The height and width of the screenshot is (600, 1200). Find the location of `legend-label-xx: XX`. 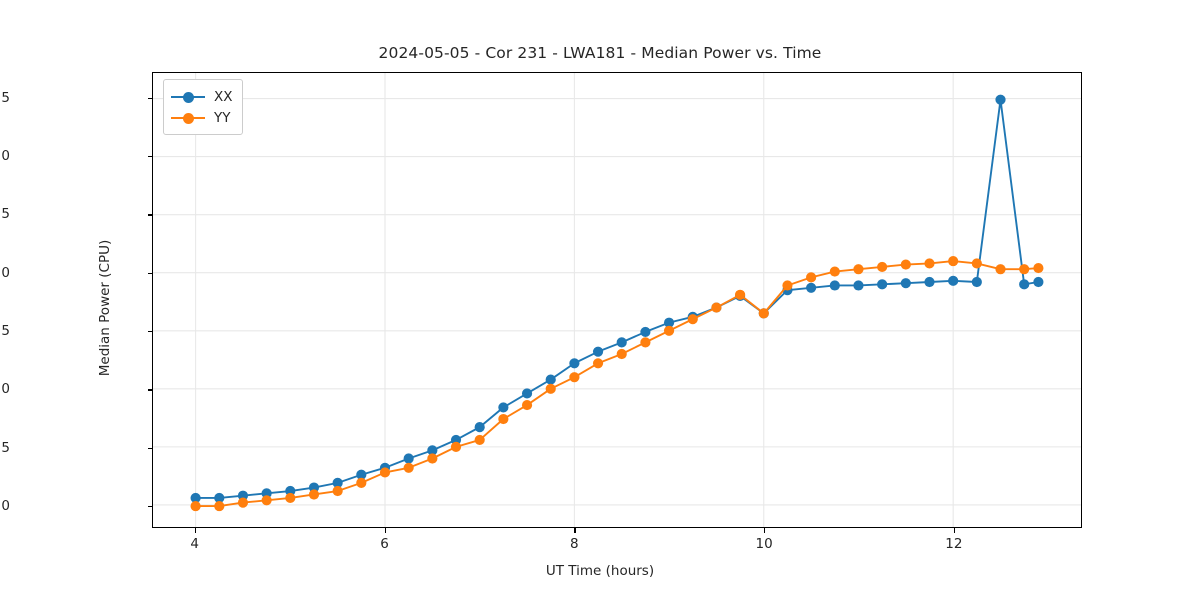

legend-label-xx: XX is located at coordinates (223, 96).